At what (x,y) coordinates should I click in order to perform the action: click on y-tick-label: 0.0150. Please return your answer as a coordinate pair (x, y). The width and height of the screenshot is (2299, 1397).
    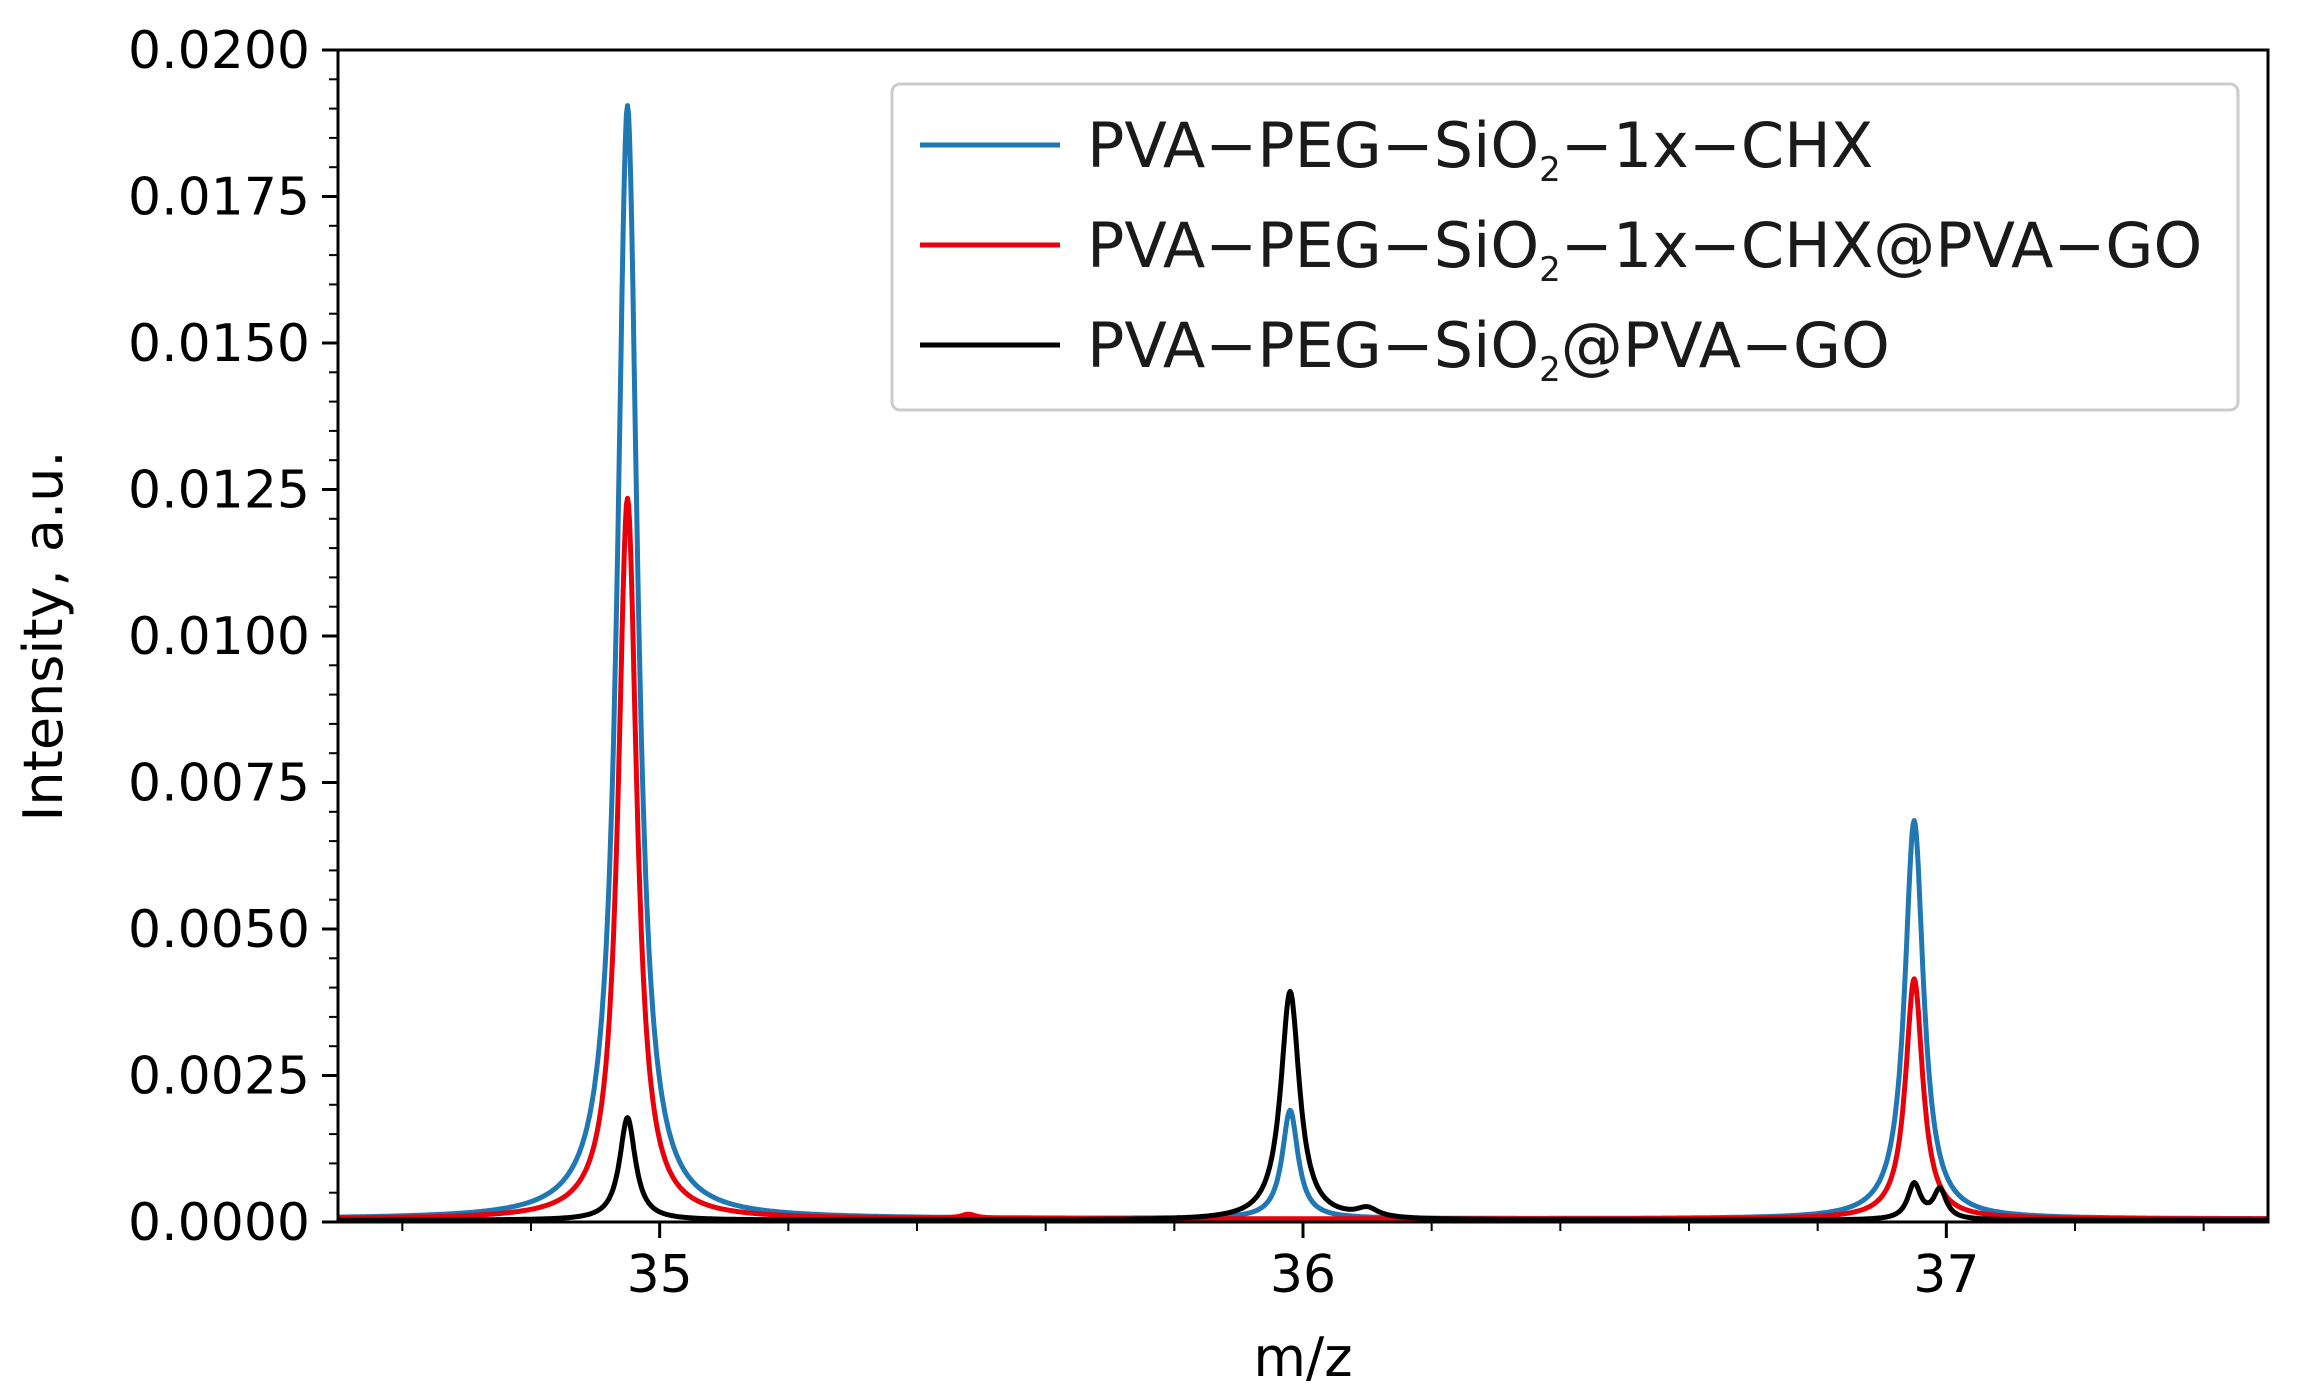
    Looking at the image, I should click on (219, 344).